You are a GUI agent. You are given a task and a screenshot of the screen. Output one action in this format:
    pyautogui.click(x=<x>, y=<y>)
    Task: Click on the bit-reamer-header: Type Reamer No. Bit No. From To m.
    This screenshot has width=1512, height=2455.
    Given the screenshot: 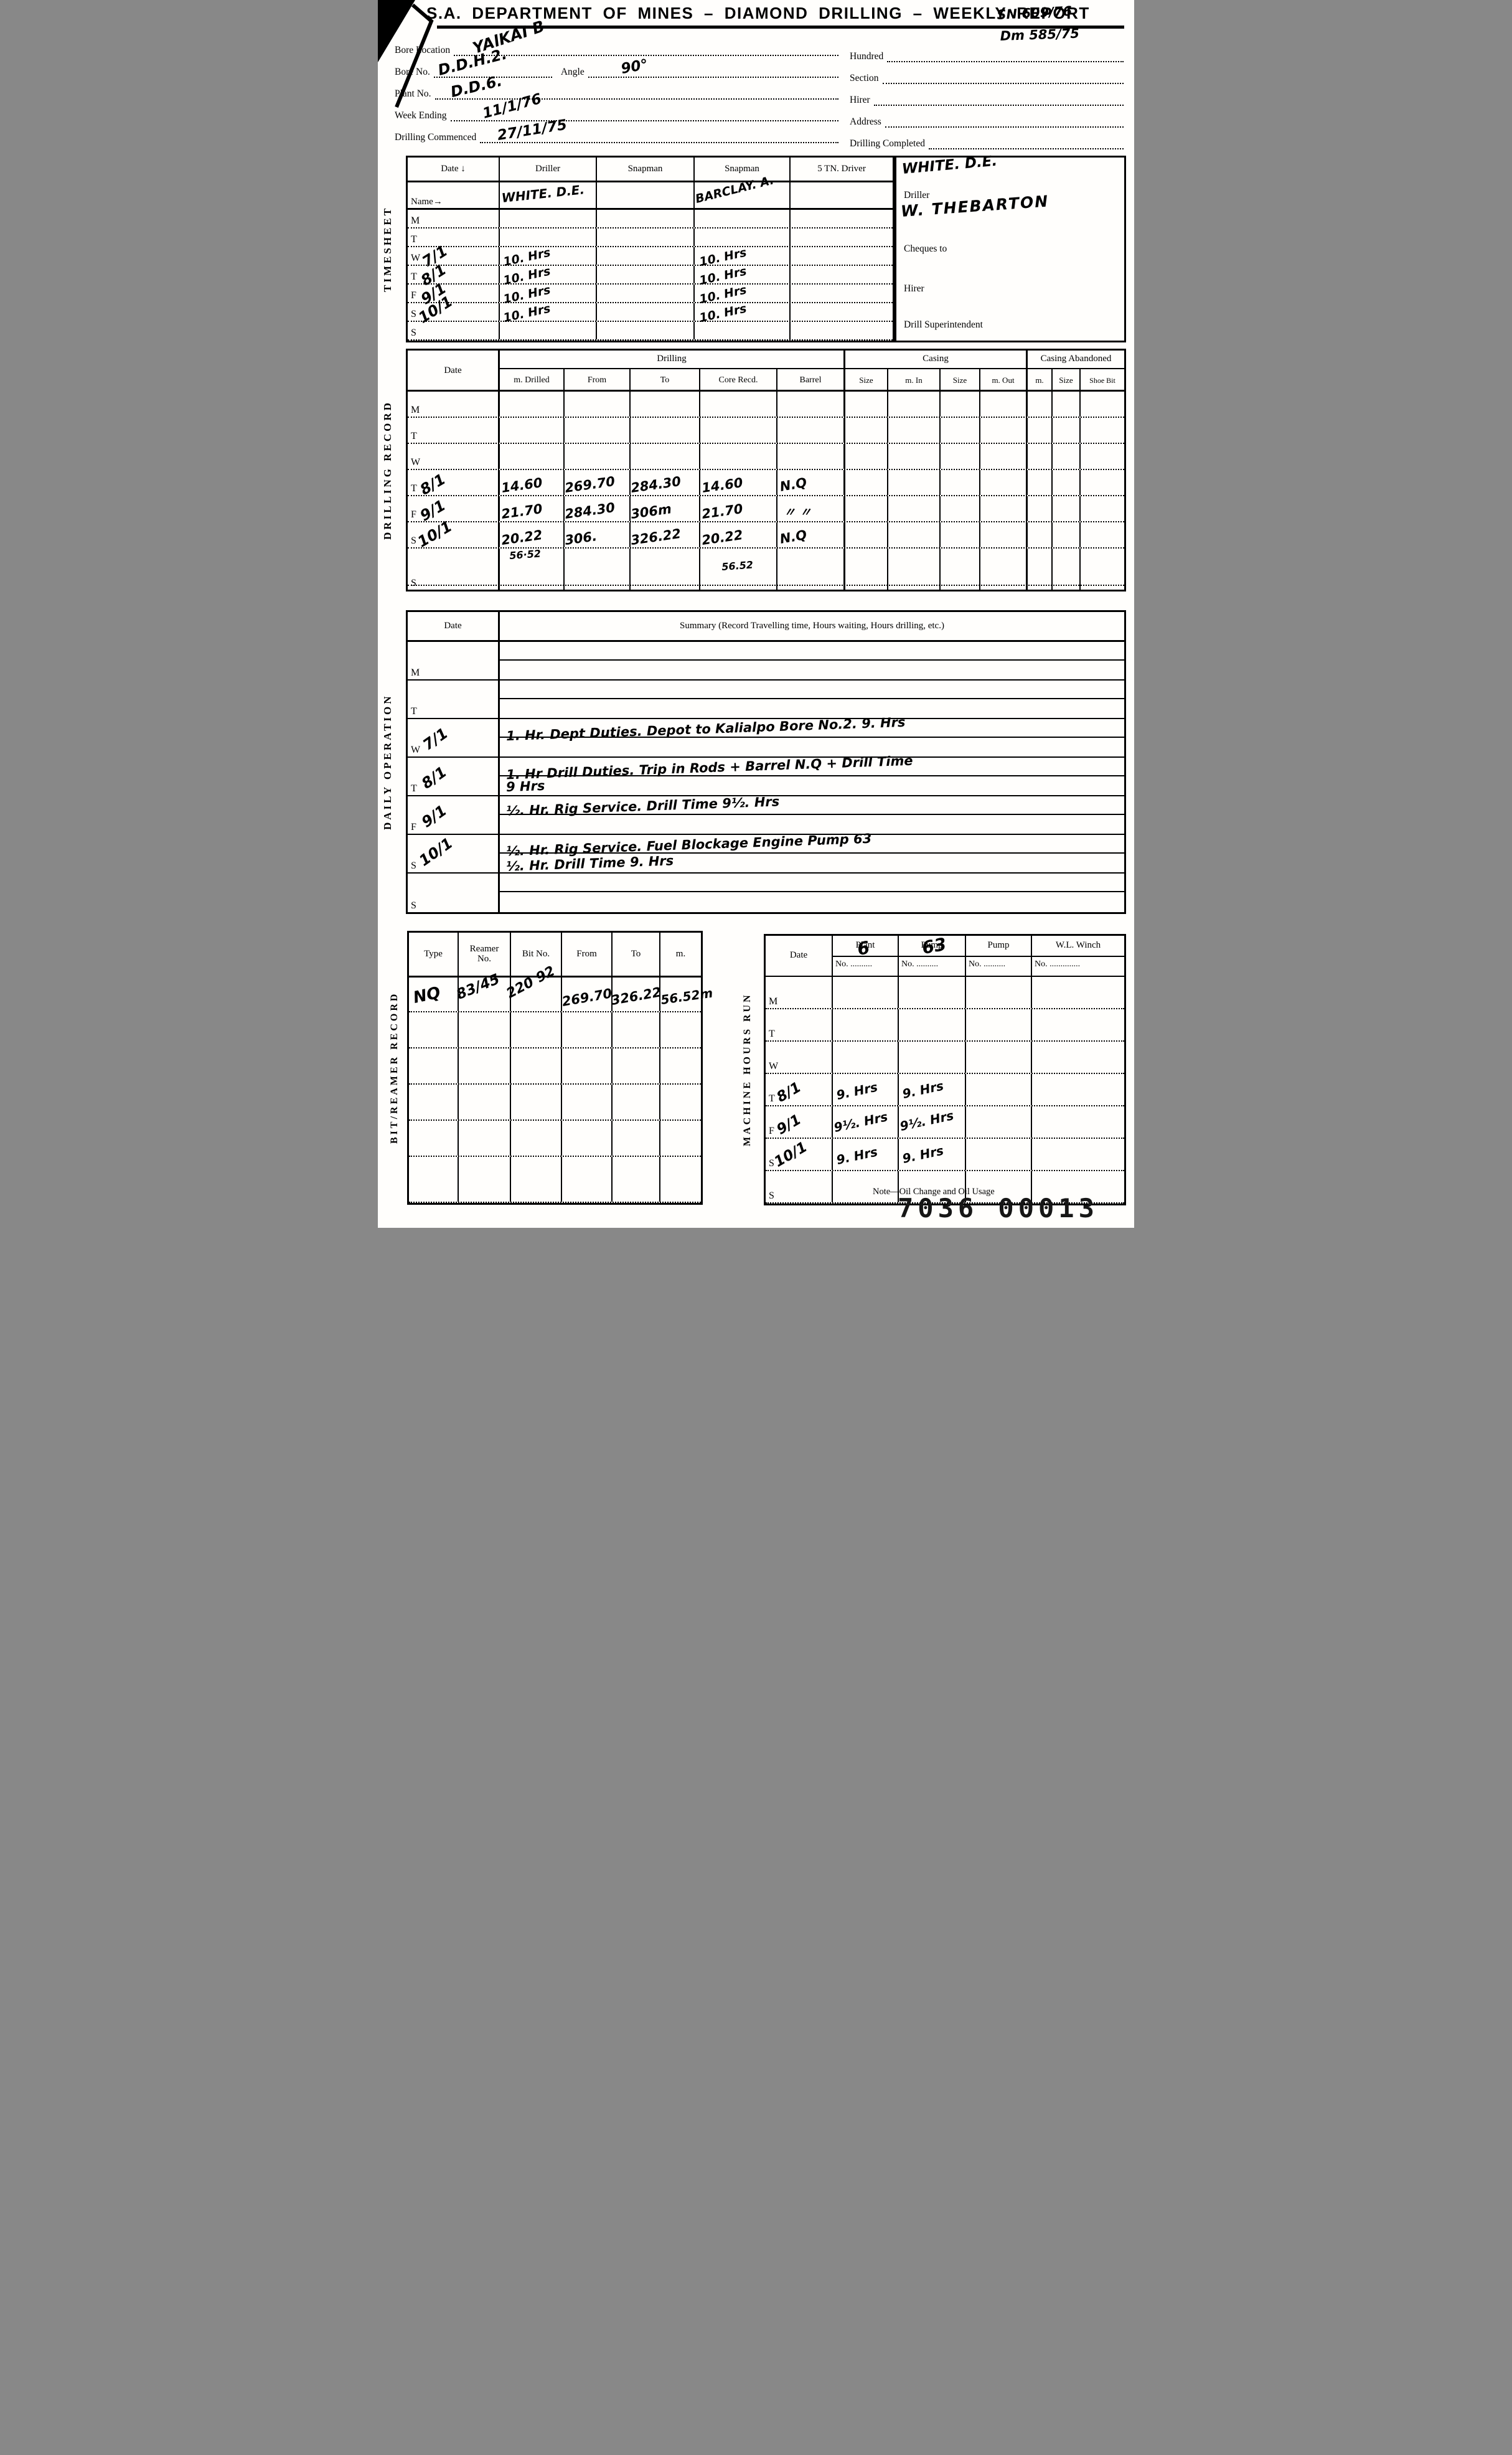 What is the action you would take?
    pyautogui.click(x=555, y=956)
    